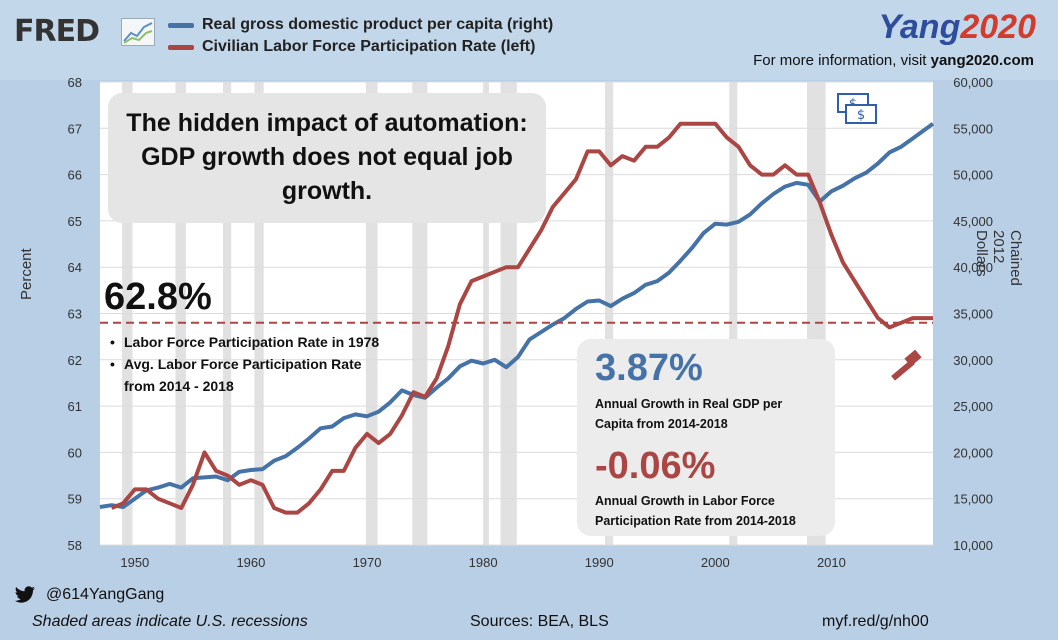  What do you see at coordinates (170, 621) in the screenshot?
I see `recession-note: Shaded areas indicate U.S. recessions` at bounding box center [170, 621].